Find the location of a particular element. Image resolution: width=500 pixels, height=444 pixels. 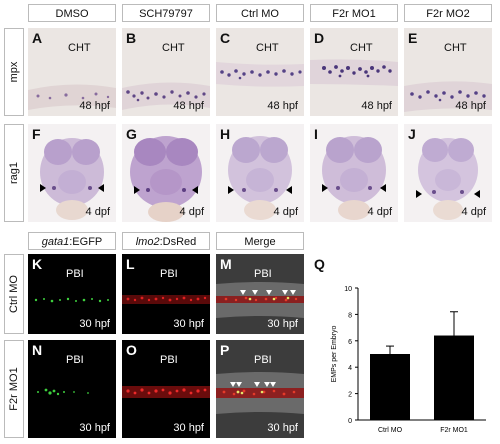

row-label-ctrl-mo: Ctrl MO is located at coordinates (14, 294).